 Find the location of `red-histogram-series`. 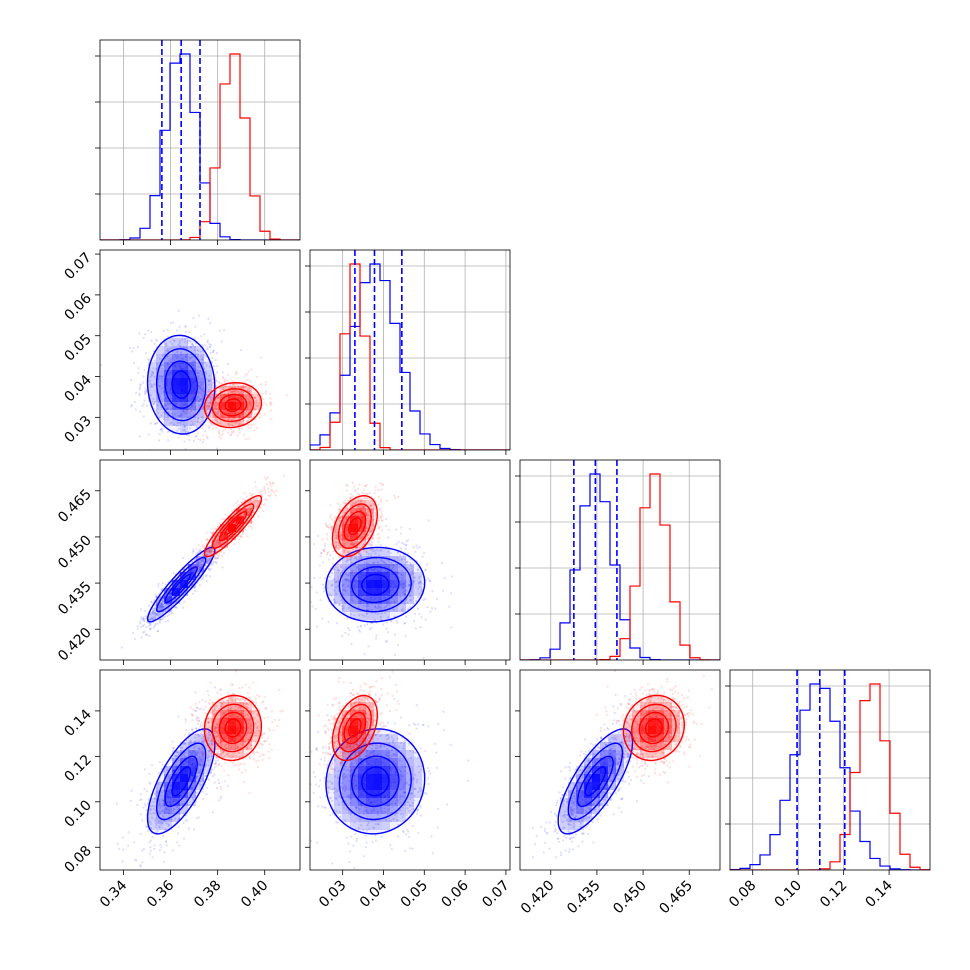

red-histogram-series is located at coordinates (200, 146).